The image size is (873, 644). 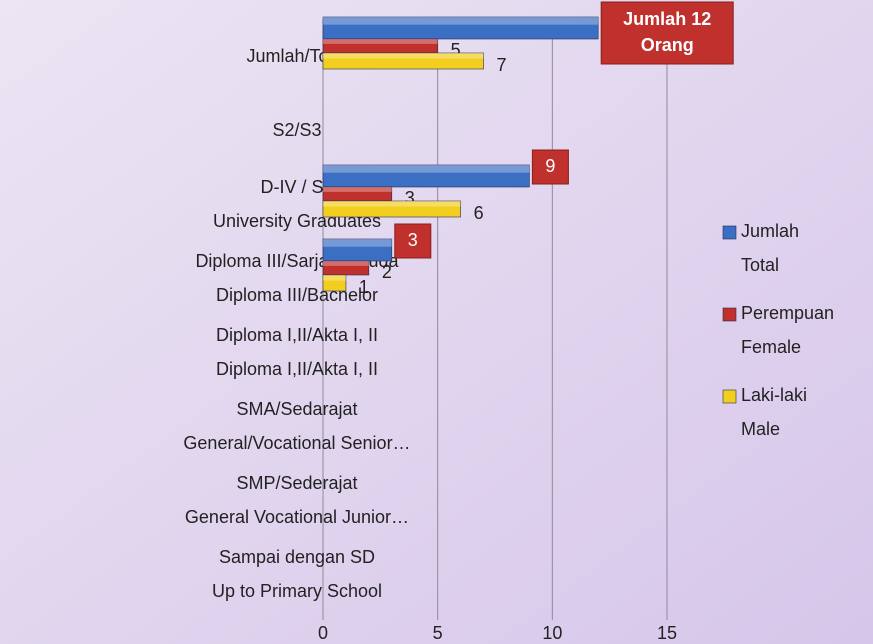 What do you see at coordinates (667, 45) in the screenshot?
I see `data-label: Orang` at bounding box center [667, 45].